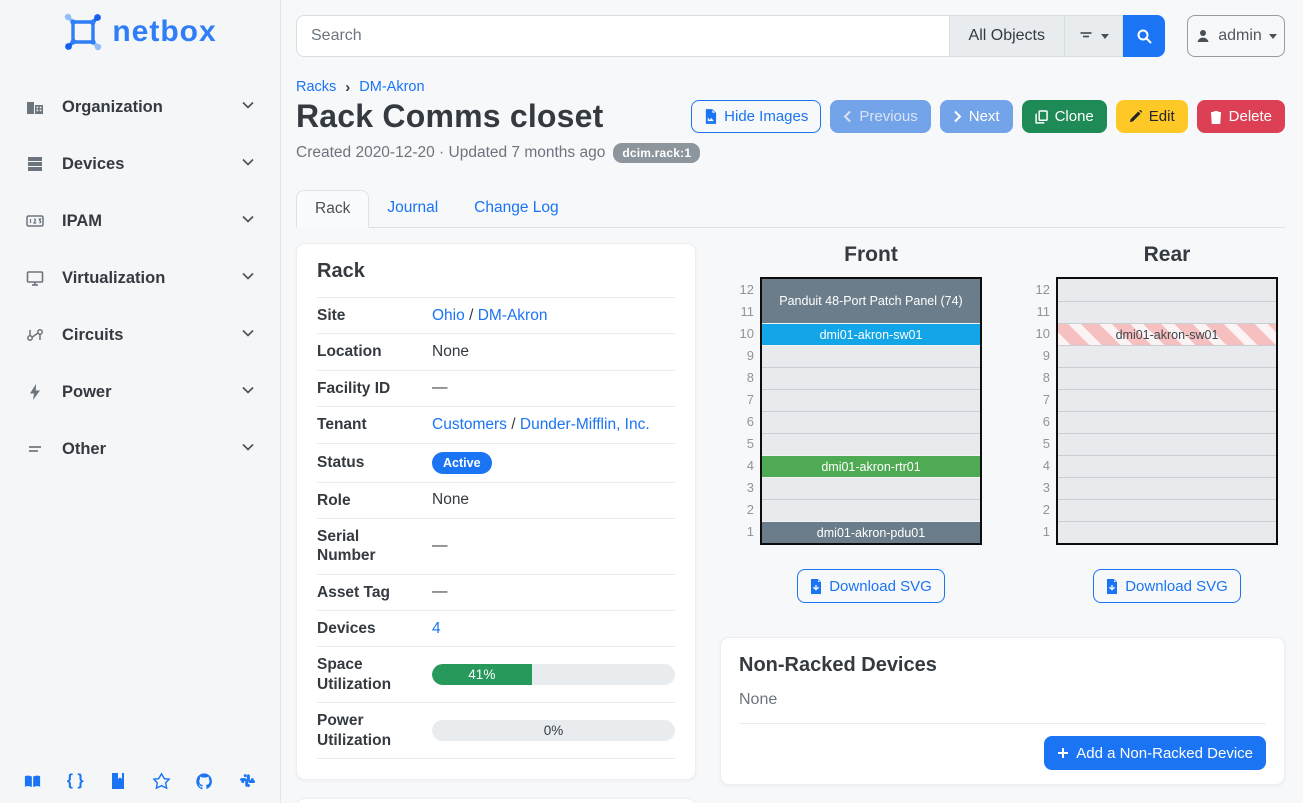  What do you see at coordinates (622, 36) in the screenshot?
I see `search-input` at bounding box center [622, 36].